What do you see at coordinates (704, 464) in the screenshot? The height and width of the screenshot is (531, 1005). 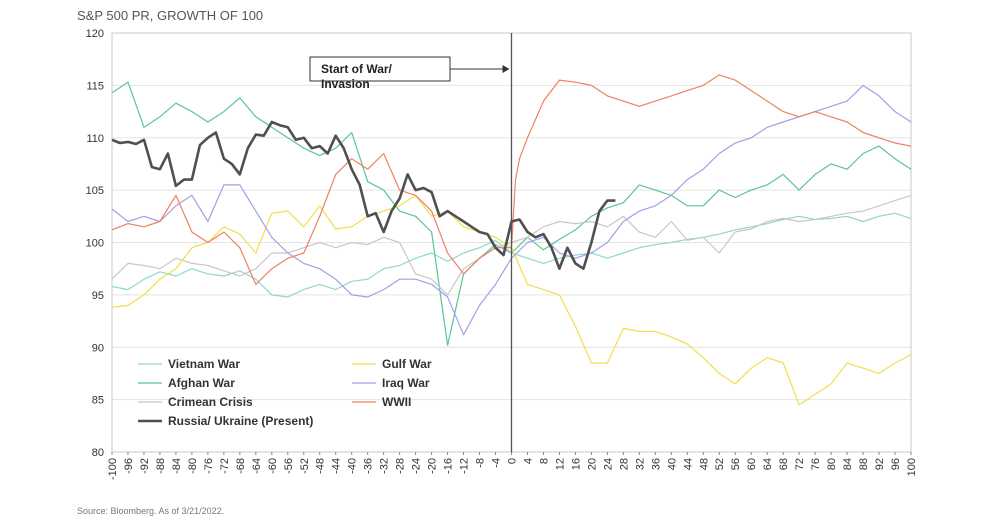 I see `x-tick-label: 48` at bounding box center [704, 464].